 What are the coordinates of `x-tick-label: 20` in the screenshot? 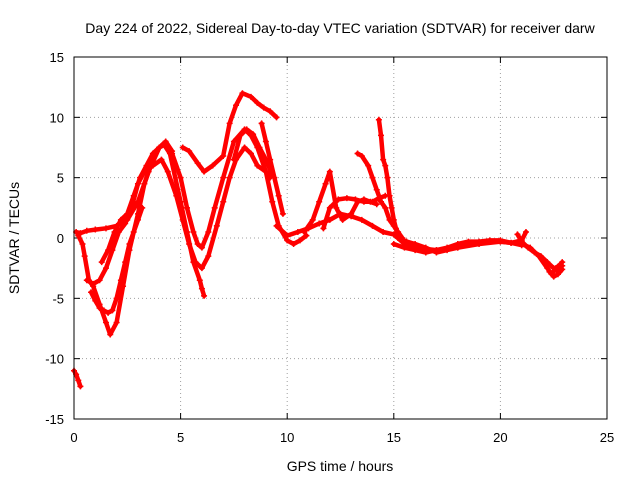 It's located at (500, 437).